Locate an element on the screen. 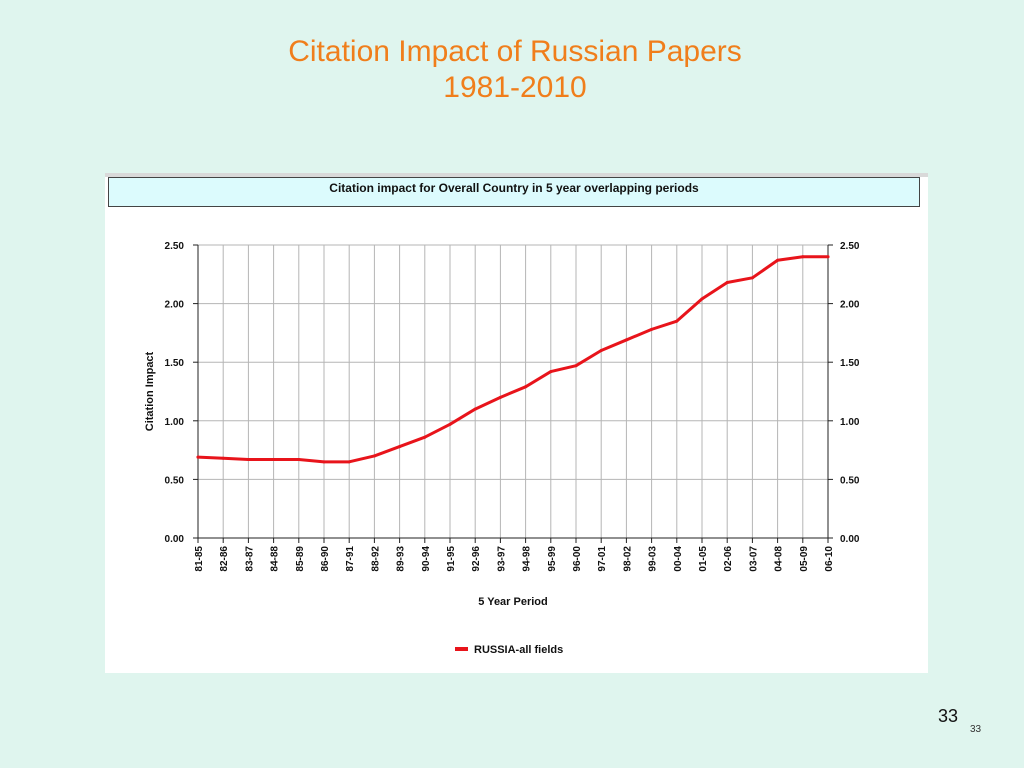 This screenshot has height=768, width=1024. y-tick-label-right: 0.00 is located at coordinates (850, 539).